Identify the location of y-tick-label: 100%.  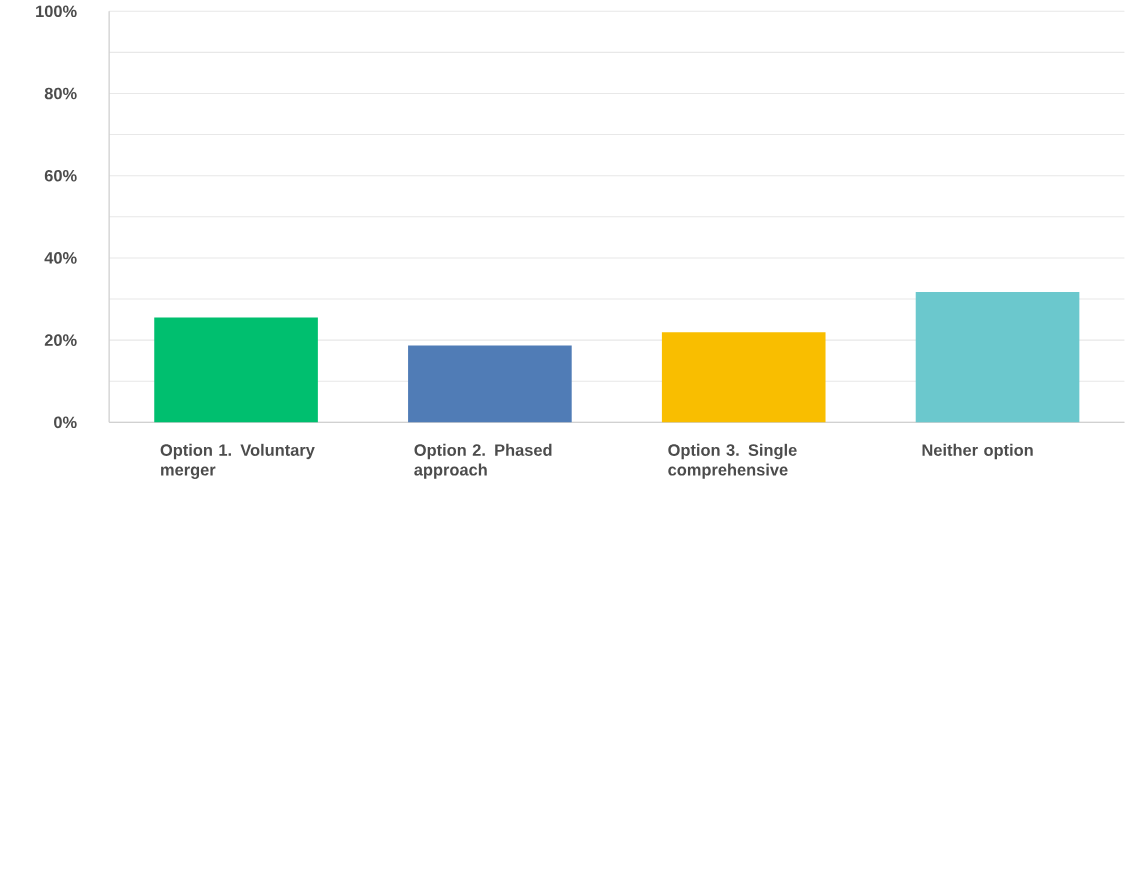
(56, 11).